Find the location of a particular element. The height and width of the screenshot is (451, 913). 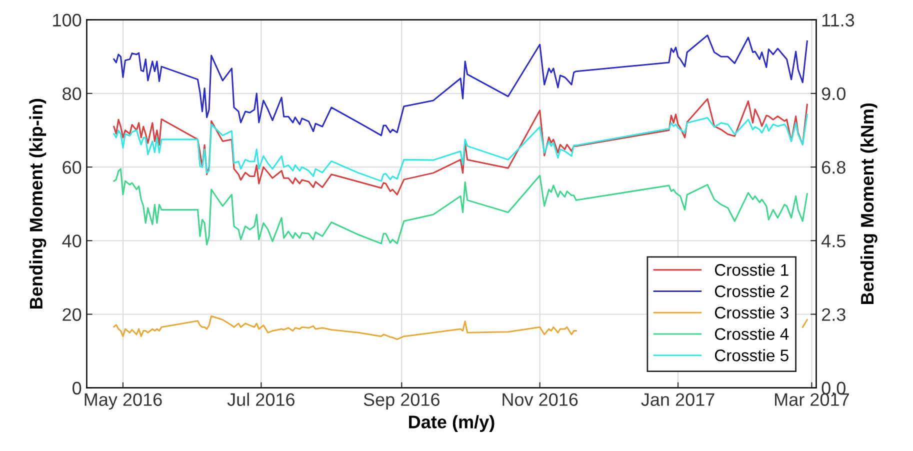

y2-tick-label: 11.3 is located at coordinates (838, 20).